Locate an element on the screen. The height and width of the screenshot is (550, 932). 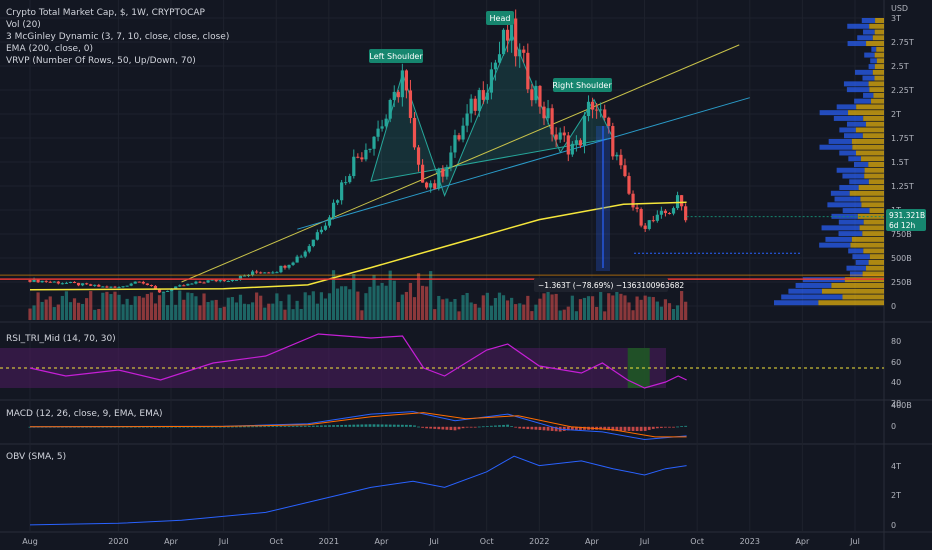
obv-title: OBV (SMA, 5) is located at coordinates (36, 457).